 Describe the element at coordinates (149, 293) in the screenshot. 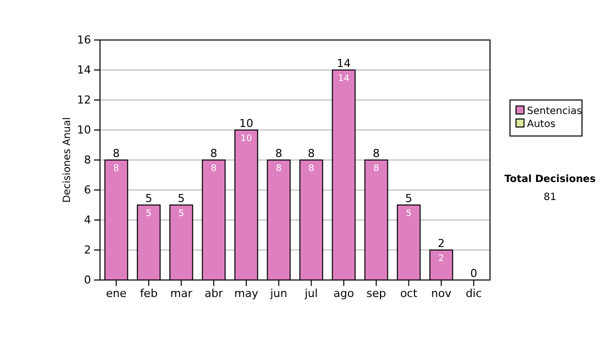

I see `x-tick-label: feb` at that location.